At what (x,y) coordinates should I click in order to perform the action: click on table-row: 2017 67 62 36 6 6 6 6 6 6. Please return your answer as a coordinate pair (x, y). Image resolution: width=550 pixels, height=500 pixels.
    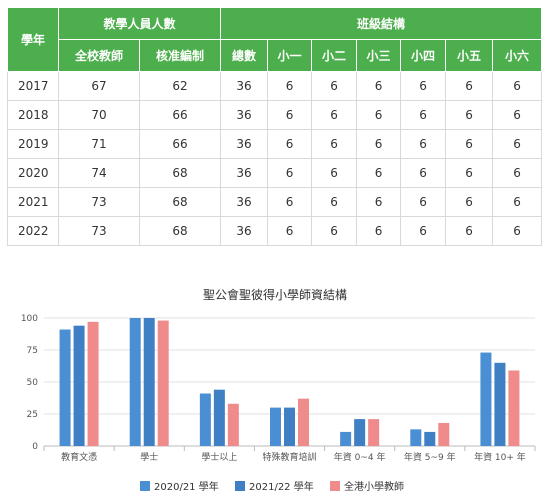
    Looking at the image, I should click on (275, 86).